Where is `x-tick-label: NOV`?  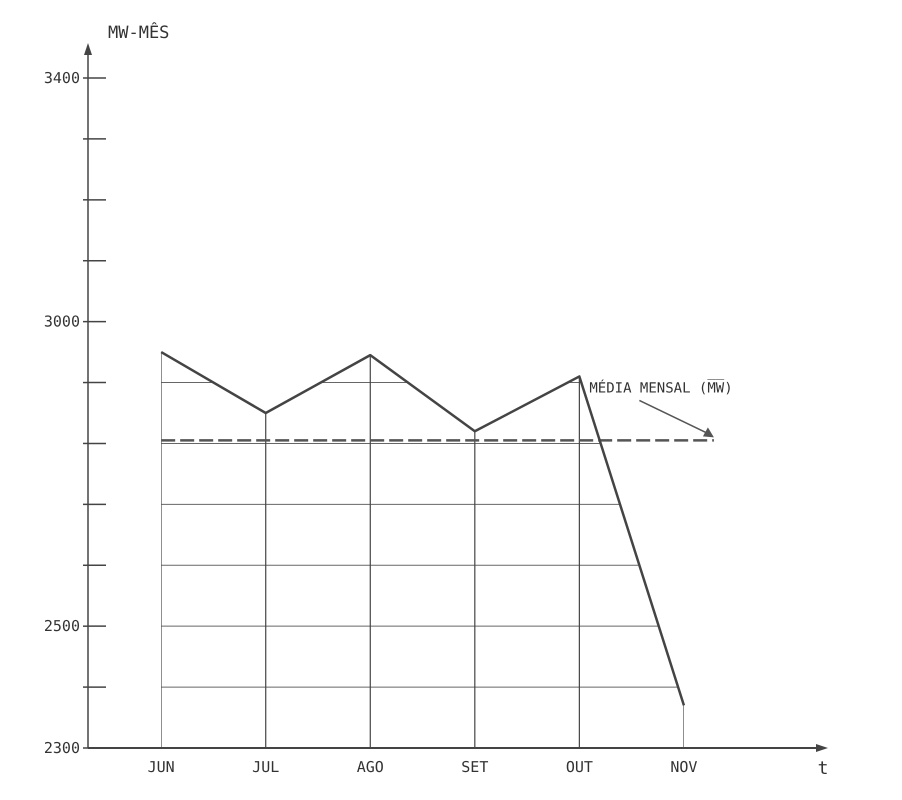 x-tick-label: NOV is located at coordinates (684, 767).